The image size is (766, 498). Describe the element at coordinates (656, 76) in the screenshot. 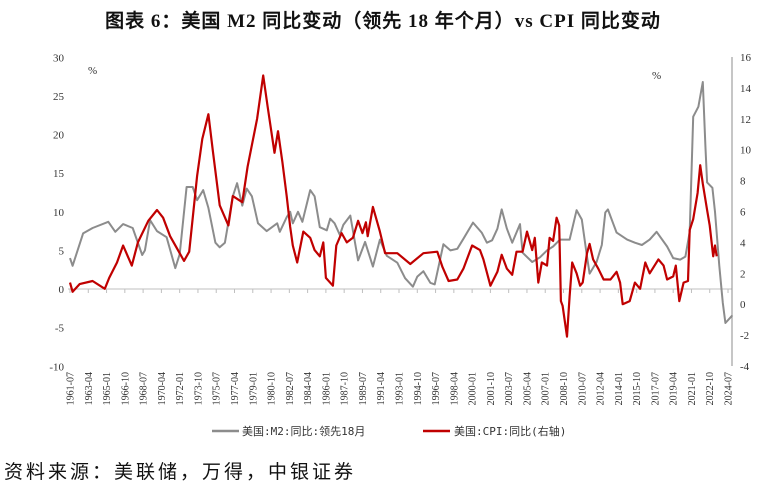

I see `right-axis-unit: %` at that location.